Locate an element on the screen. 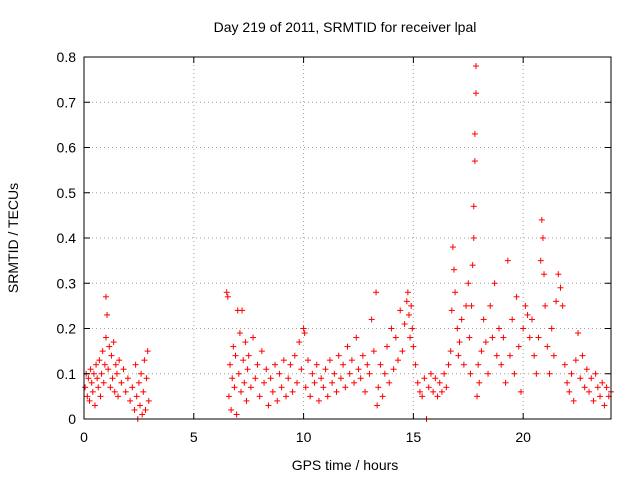 The width and height of the screenshot is (640, 480). y-tick-label: 0.2 is located at coordinates (67, 329).